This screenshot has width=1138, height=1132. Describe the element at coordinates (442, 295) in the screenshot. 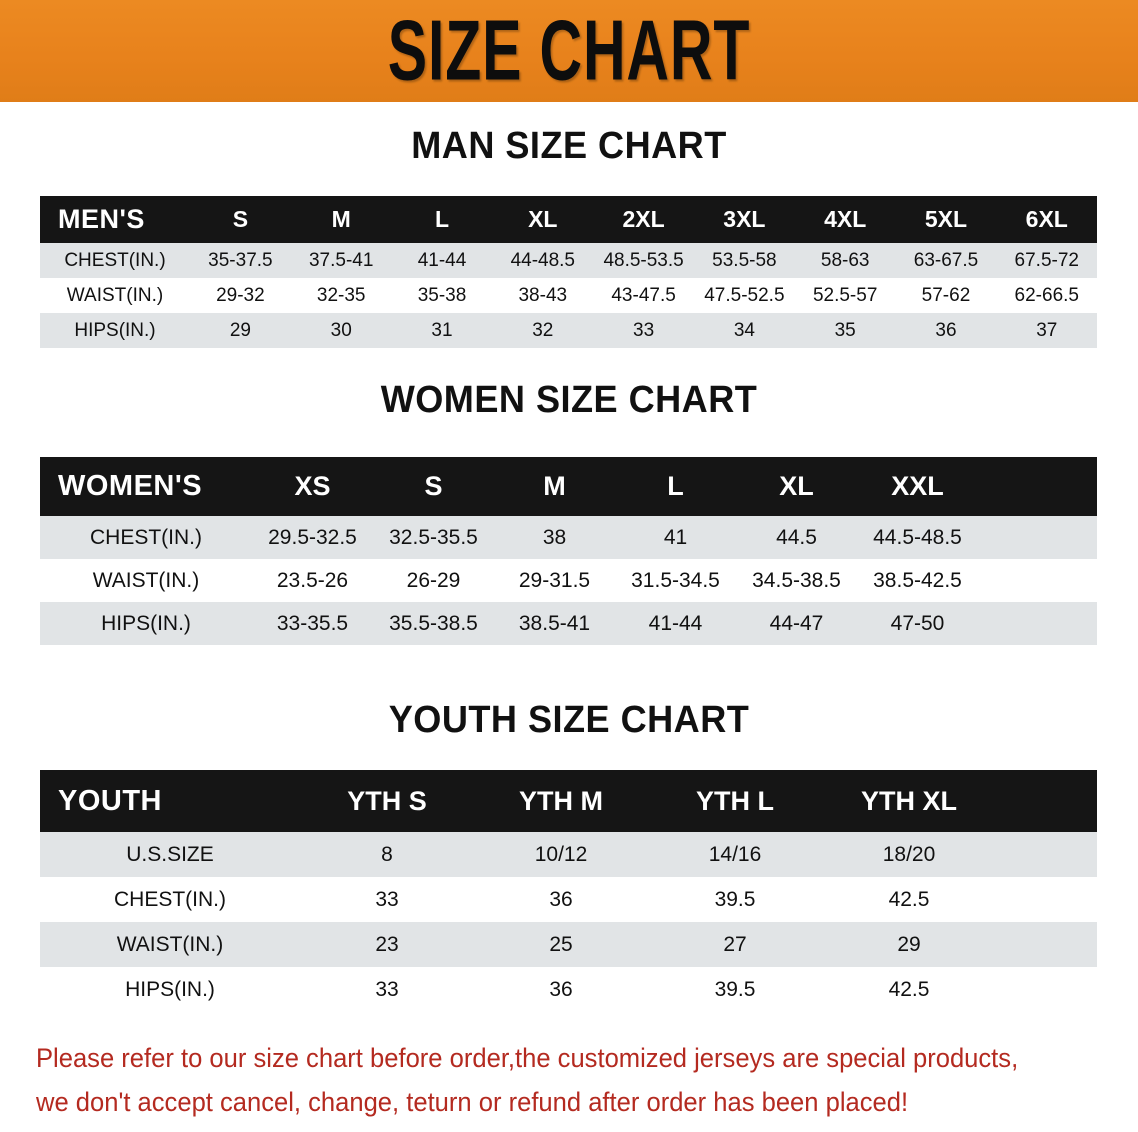

I see `cell: 35-38` at that location.